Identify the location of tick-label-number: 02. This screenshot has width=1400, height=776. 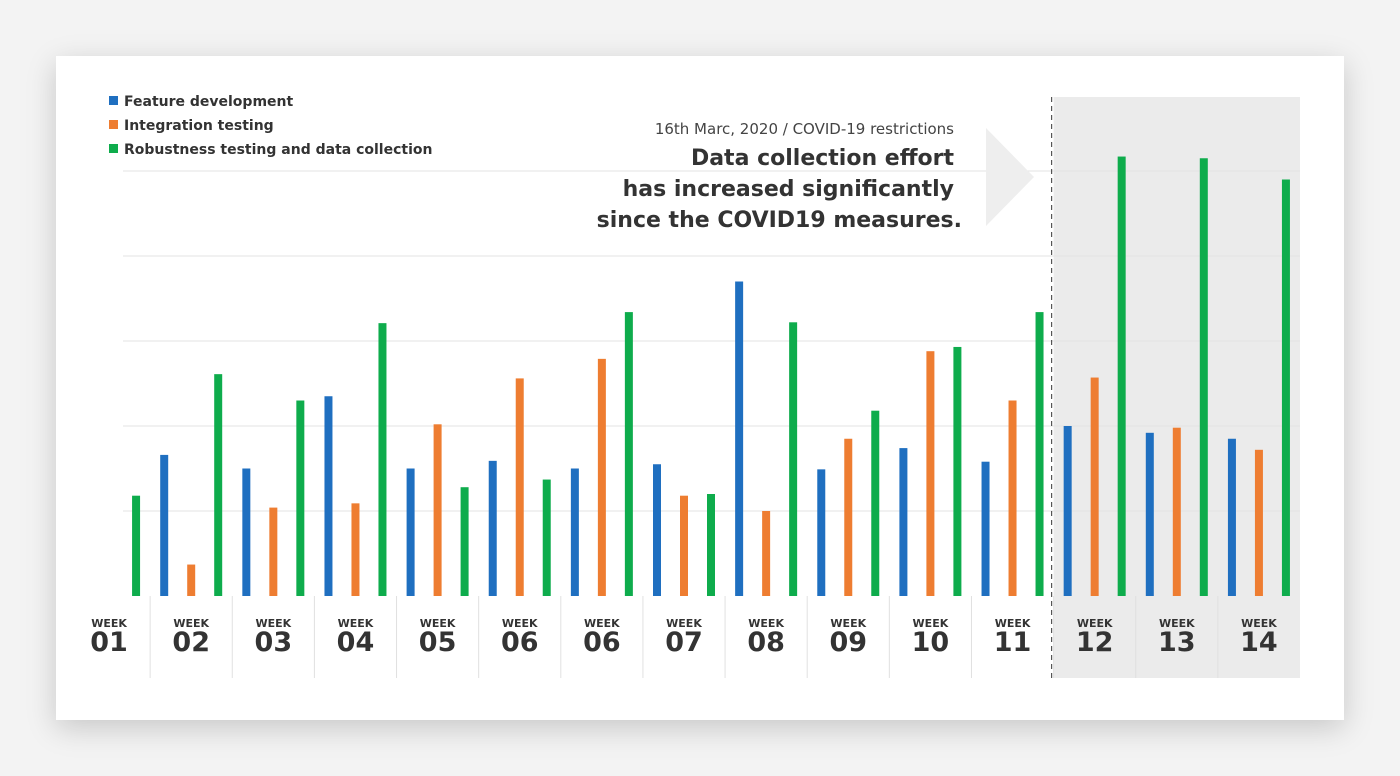
(191, 642).